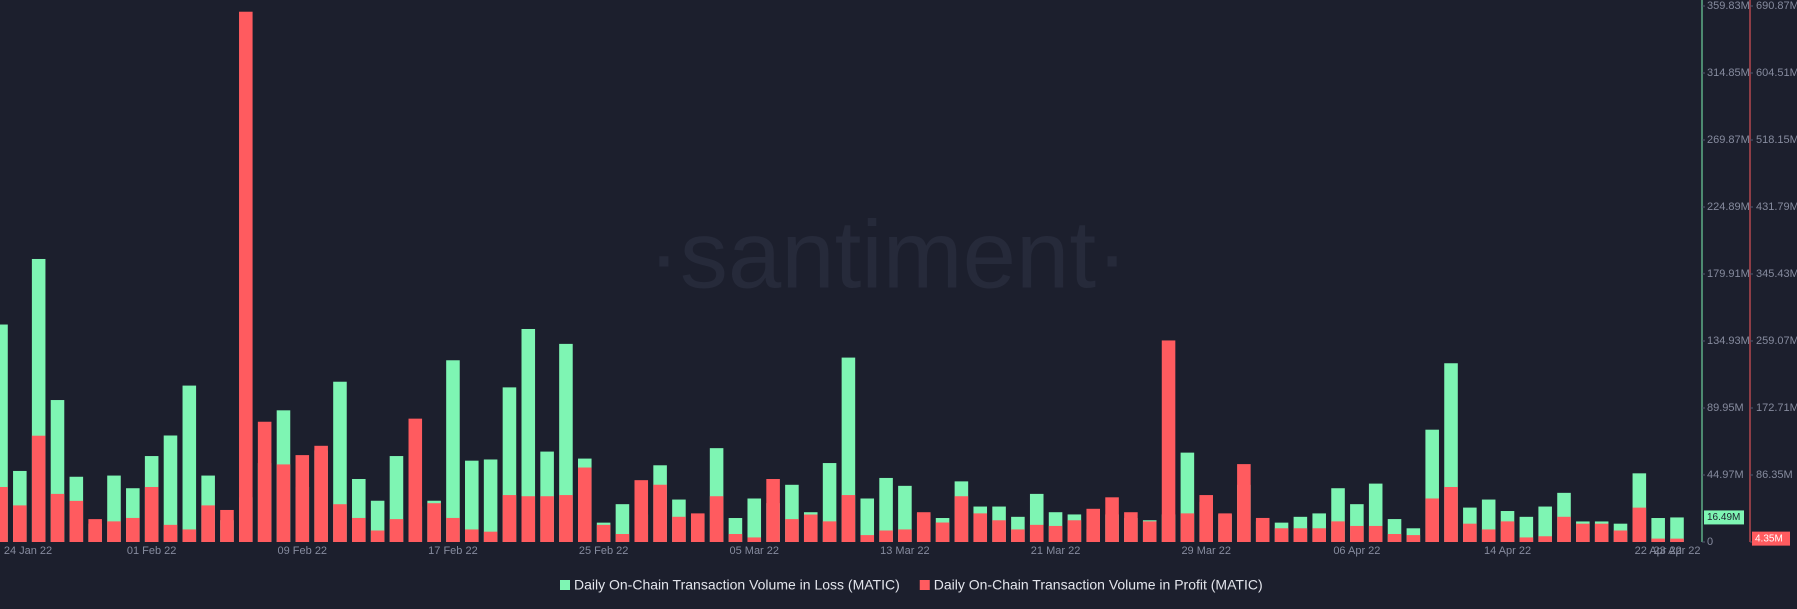 The image size is (1797, 609). What do you see at coordinates (1725, 408) in the screenshot?
I see `y-tick-label: 89.95M` at bounding box center [1725, 408].